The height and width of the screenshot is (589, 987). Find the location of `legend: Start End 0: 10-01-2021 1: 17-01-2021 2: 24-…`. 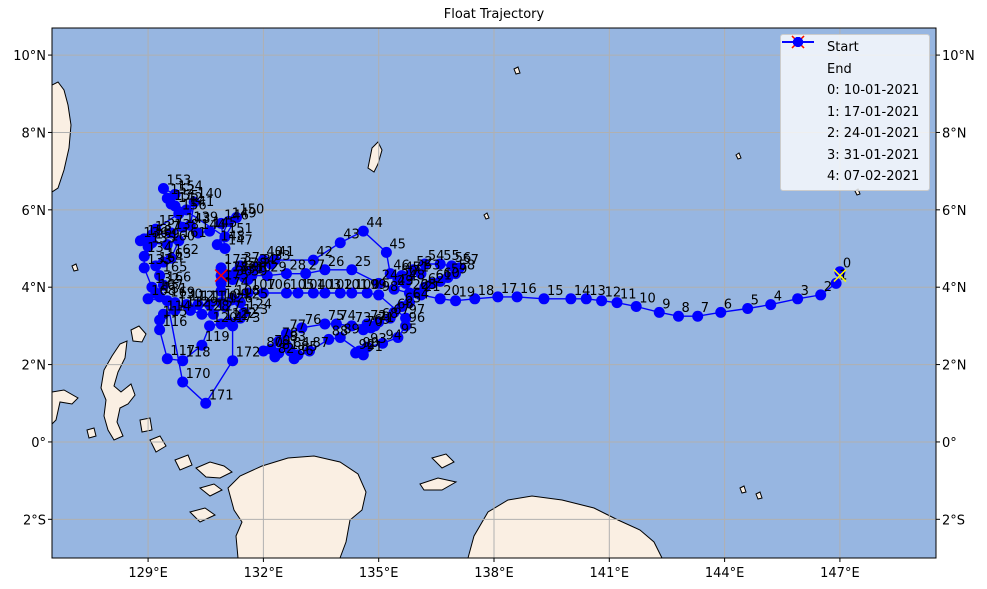

legend: Start End 0: 10-01-2021 1: 17-01-2021 2: 24-… is located at coordinates (855, 112).